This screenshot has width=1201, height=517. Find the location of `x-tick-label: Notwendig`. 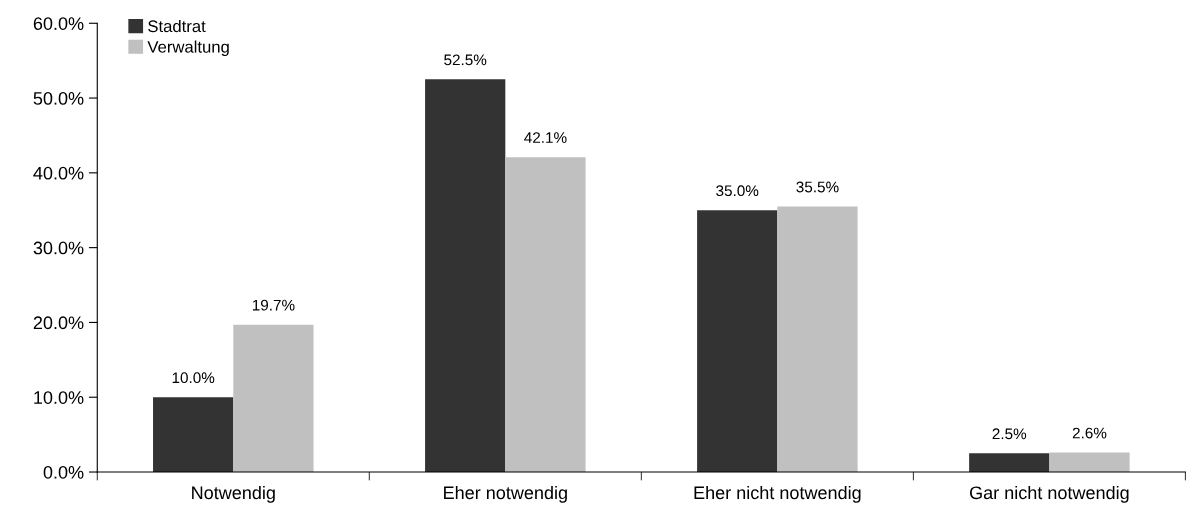

x-tick-label: Notwendig is located at coordinates (233, 494).